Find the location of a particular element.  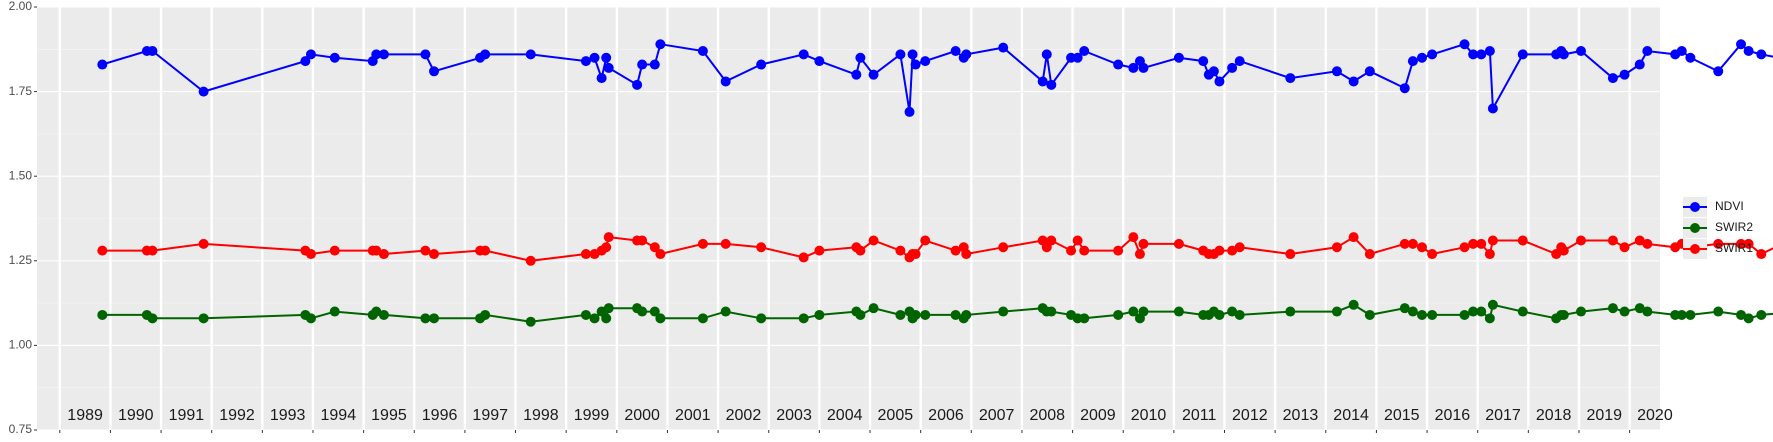

year-label: 1997 is located at coordinates (490, 415).